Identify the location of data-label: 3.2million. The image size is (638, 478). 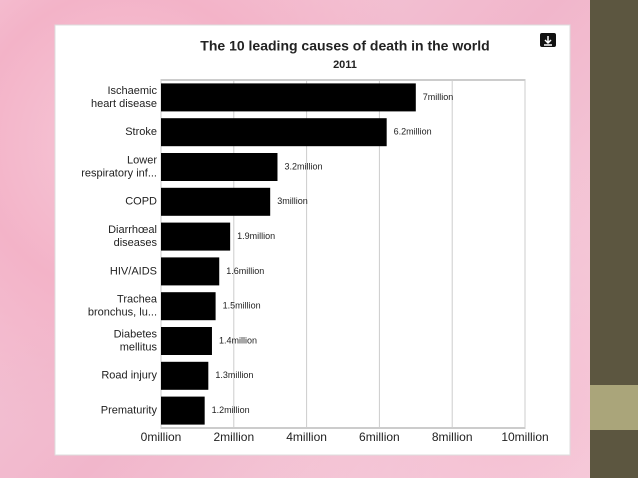
(303, 166).